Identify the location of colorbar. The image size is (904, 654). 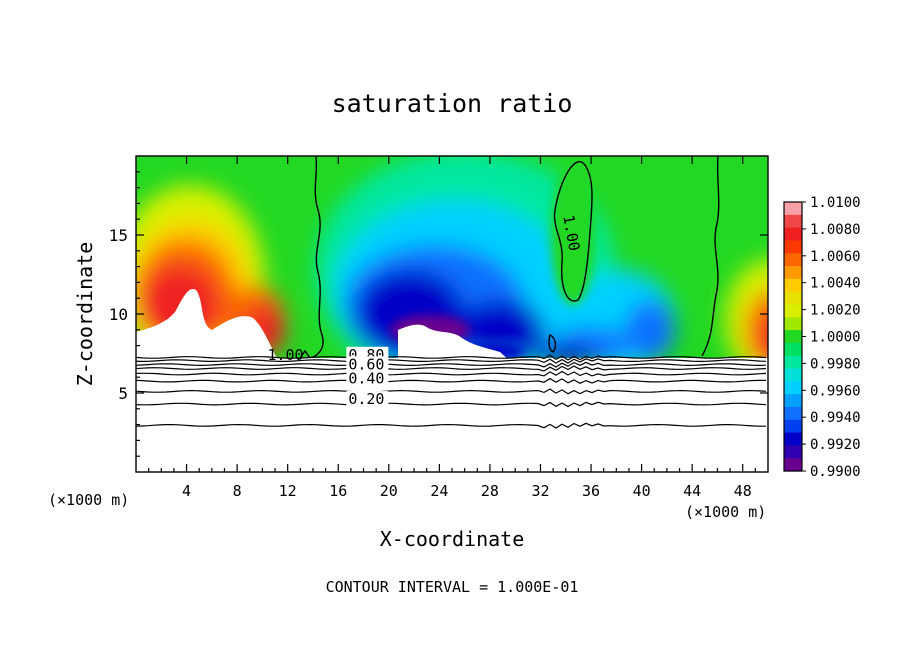
(794, 336).